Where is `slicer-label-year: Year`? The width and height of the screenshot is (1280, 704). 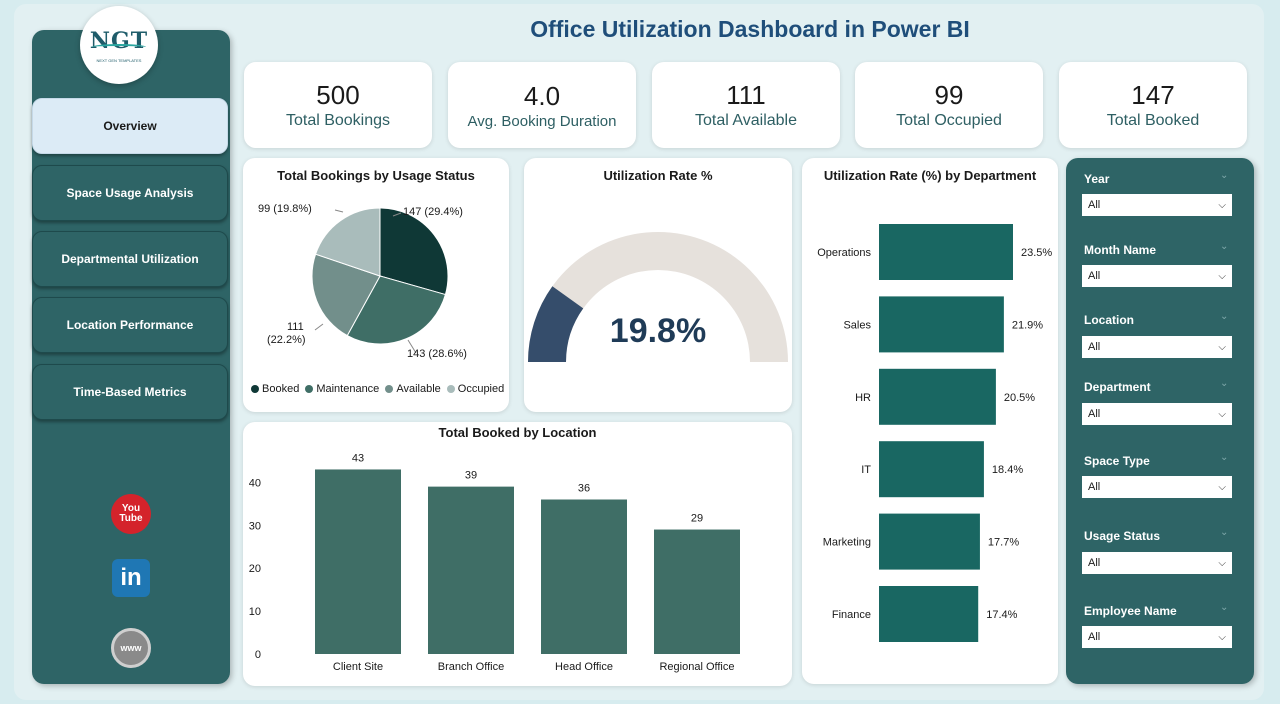
slicer-label-year: Year is located at coordinates (1097, 179).